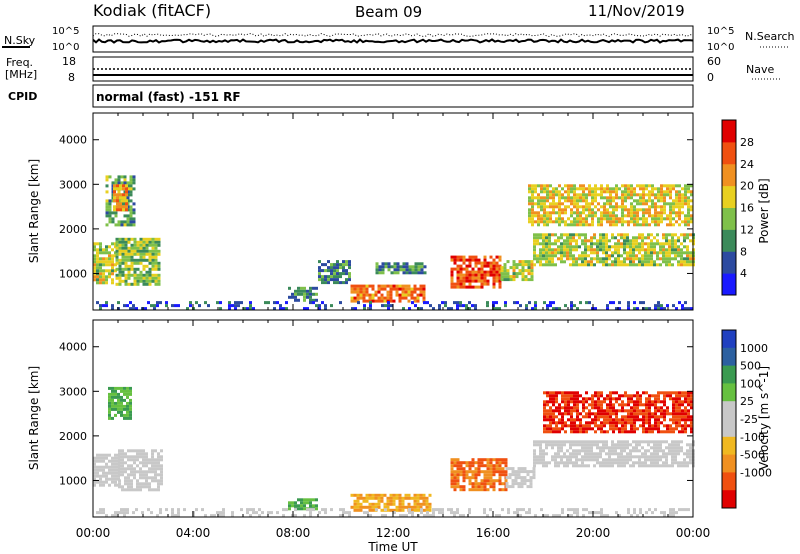 The width and height of the screenshot is (800, 554). I want to click on freq-unit-label: [MHz], so click(21, 74).